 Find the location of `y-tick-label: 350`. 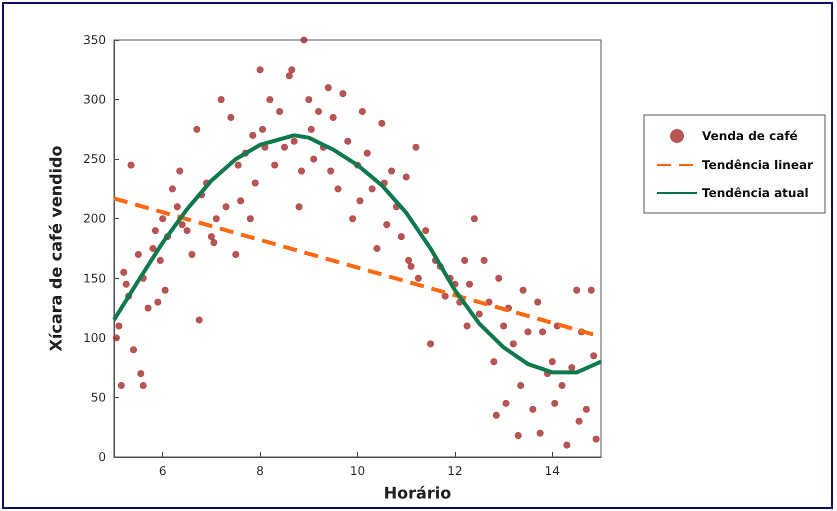

y-tick-label: 350 is located at coordinates (94, 40).